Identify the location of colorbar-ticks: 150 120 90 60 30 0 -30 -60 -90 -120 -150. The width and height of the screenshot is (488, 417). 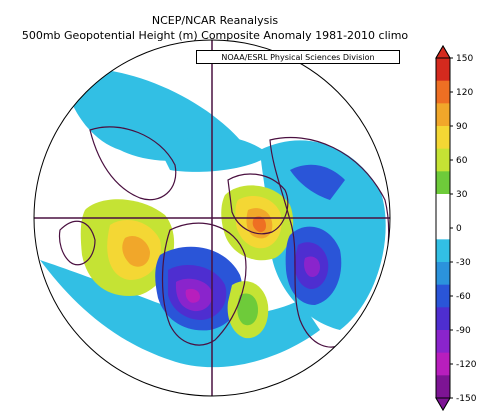
(463, 229).